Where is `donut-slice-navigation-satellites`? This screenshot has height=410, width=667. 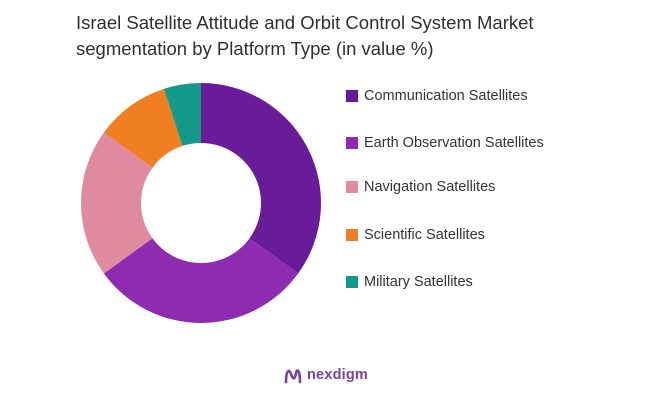 donut-slice-navigation-satellites is located at coordinates (116, 203).